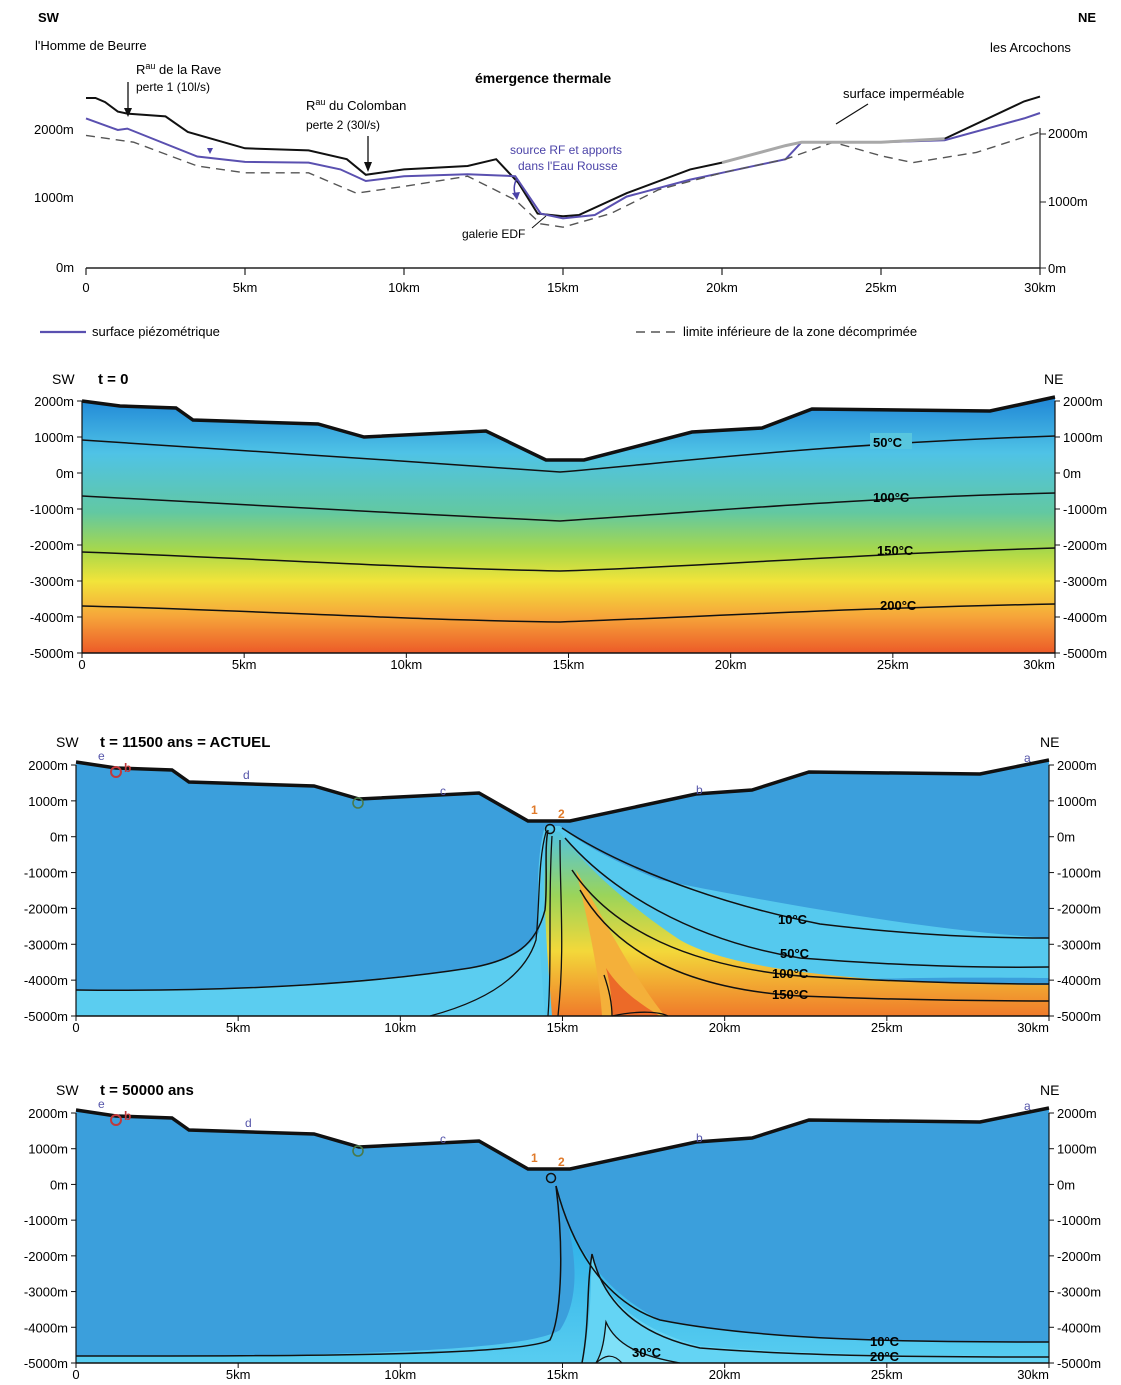 The image size is (1121, 1385). Describe the element at coordinates (210, 151) in the screenshot. I see `spring-marker-icon` at that location.